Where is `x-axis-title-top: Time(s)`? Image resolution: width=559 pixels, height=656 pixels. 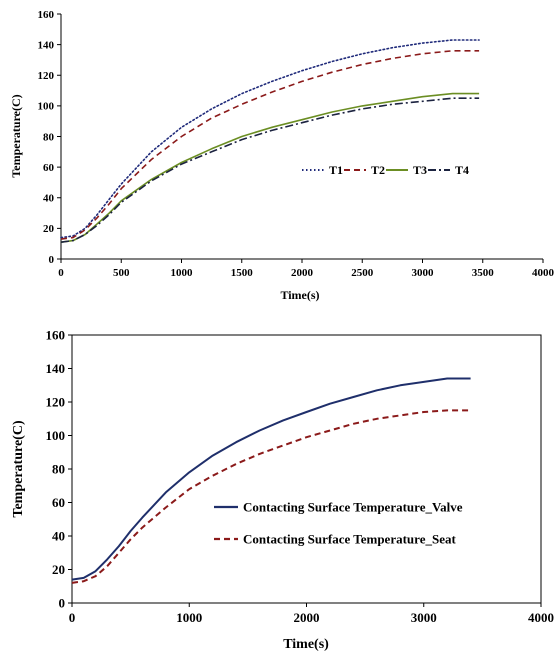
x-axis-title-top: Time(s) is located at coordinates (299, 295).